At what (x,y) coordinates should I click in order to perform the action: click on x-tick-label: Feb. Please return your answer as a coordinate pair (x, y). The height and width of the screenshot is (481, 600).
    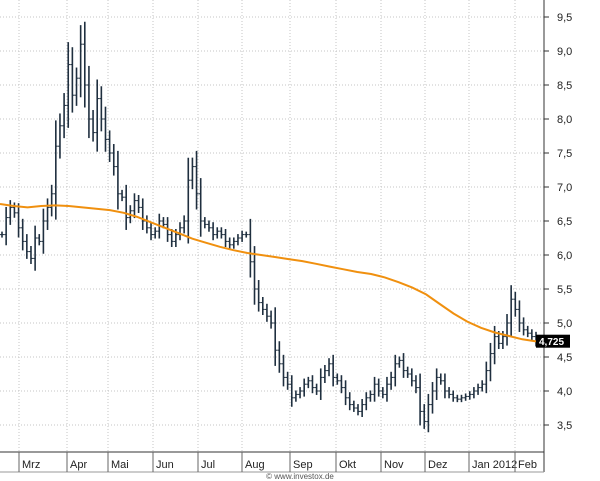
    Looking at the image, I should click on (527, 465).